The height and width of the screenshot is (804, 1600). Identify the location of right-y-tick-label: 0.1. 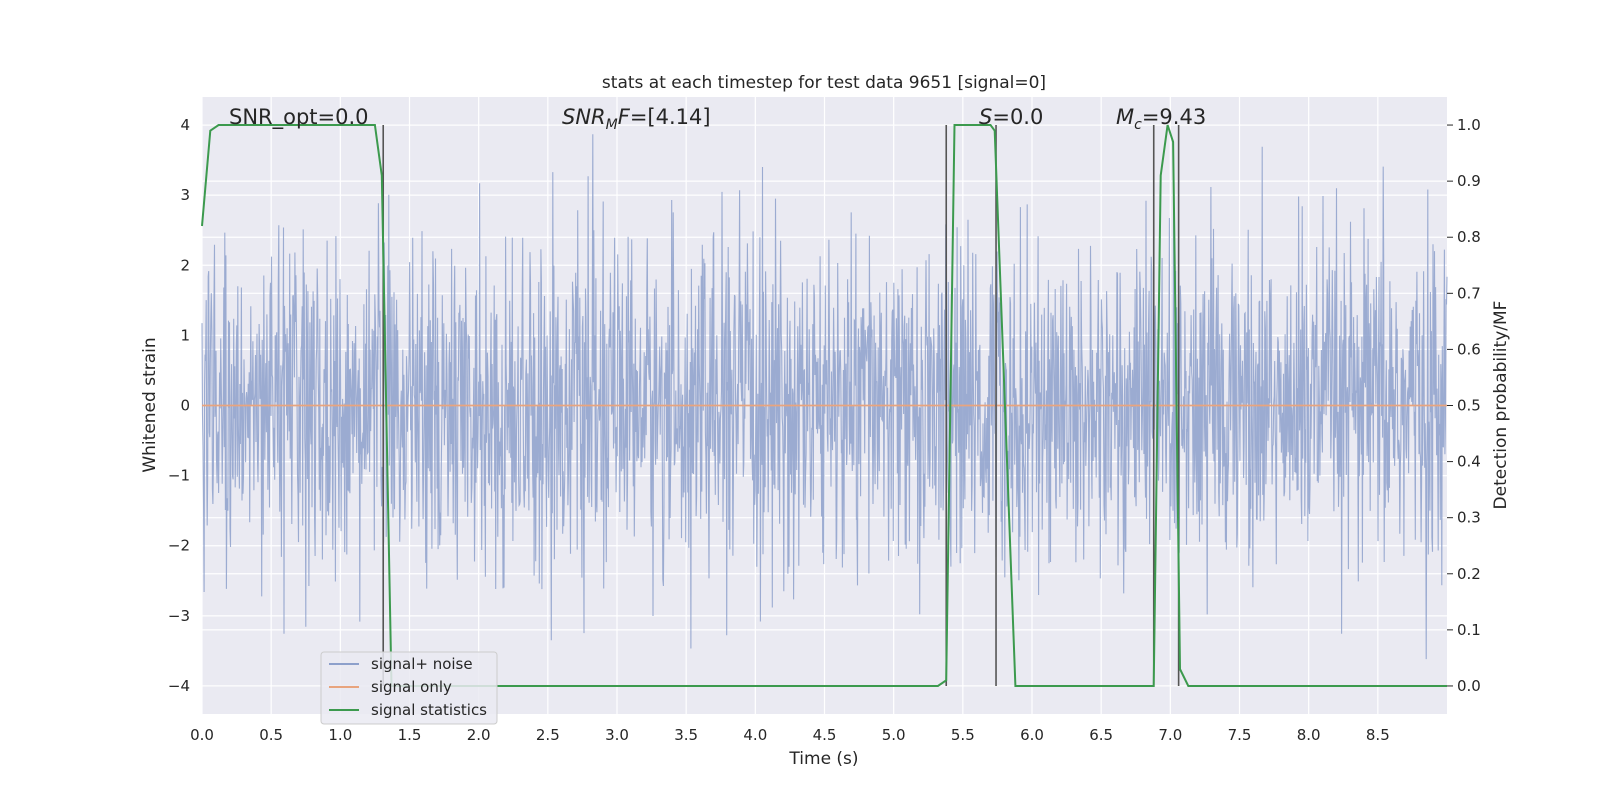
(1469, 630).